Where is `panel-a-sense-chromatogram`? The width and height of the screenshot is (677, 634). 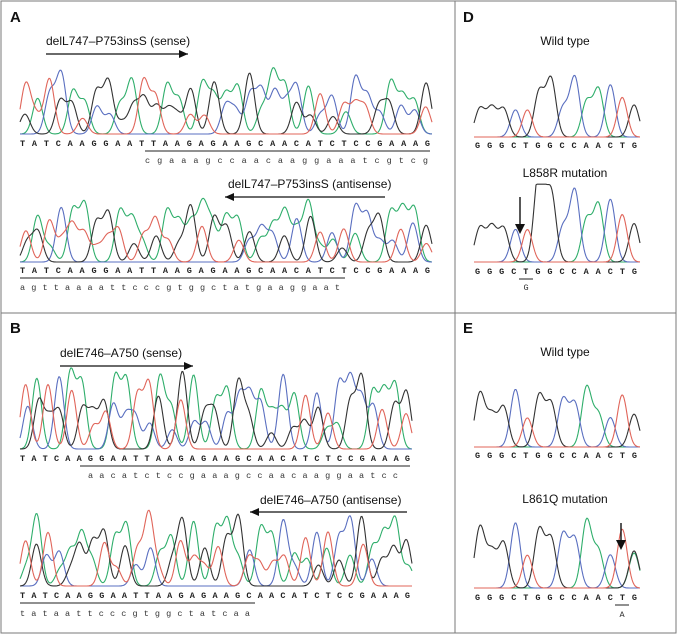
panel-a-sense-chromatogram is located at coordinates (226, 101).